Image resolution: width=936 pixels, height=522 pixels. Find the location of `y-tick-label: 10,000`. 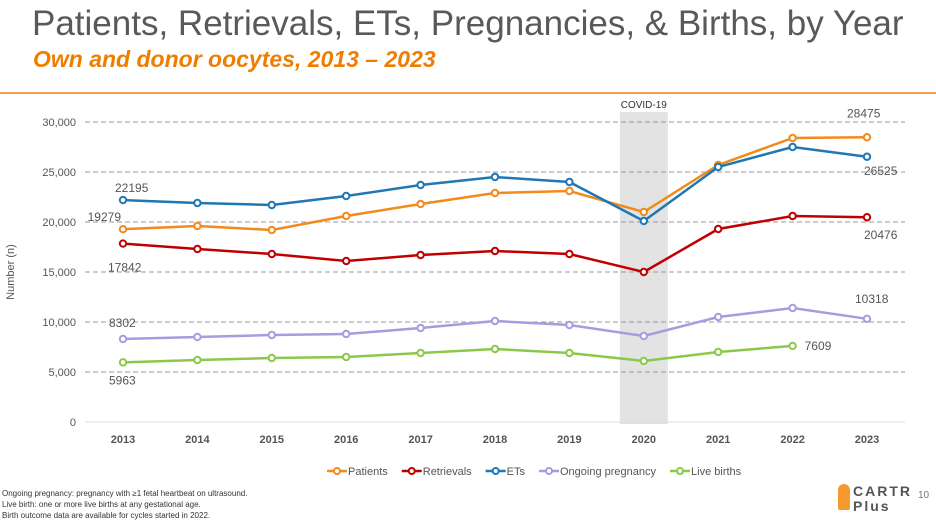

y-tick-label: 10,000 is located at coordinates (59, 323).